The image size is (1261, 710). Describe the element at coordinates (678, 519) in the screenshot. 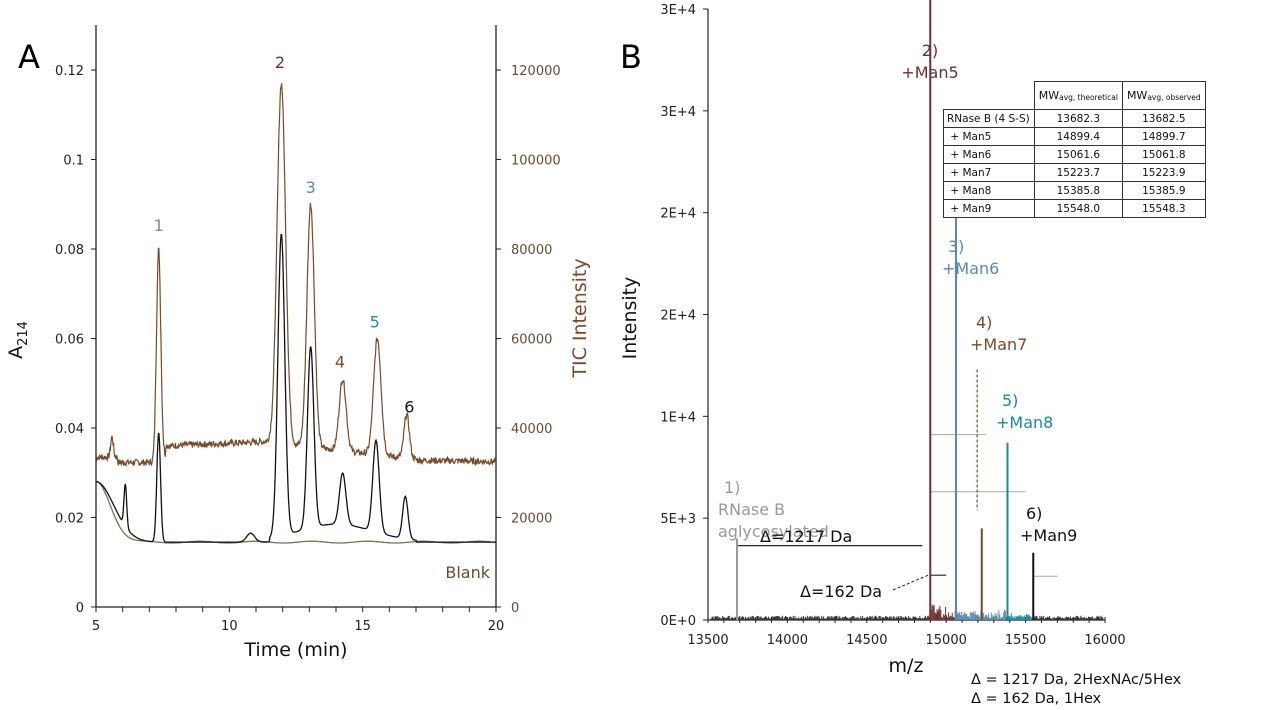

I see `y-tick-label: 5E+3` at that location.